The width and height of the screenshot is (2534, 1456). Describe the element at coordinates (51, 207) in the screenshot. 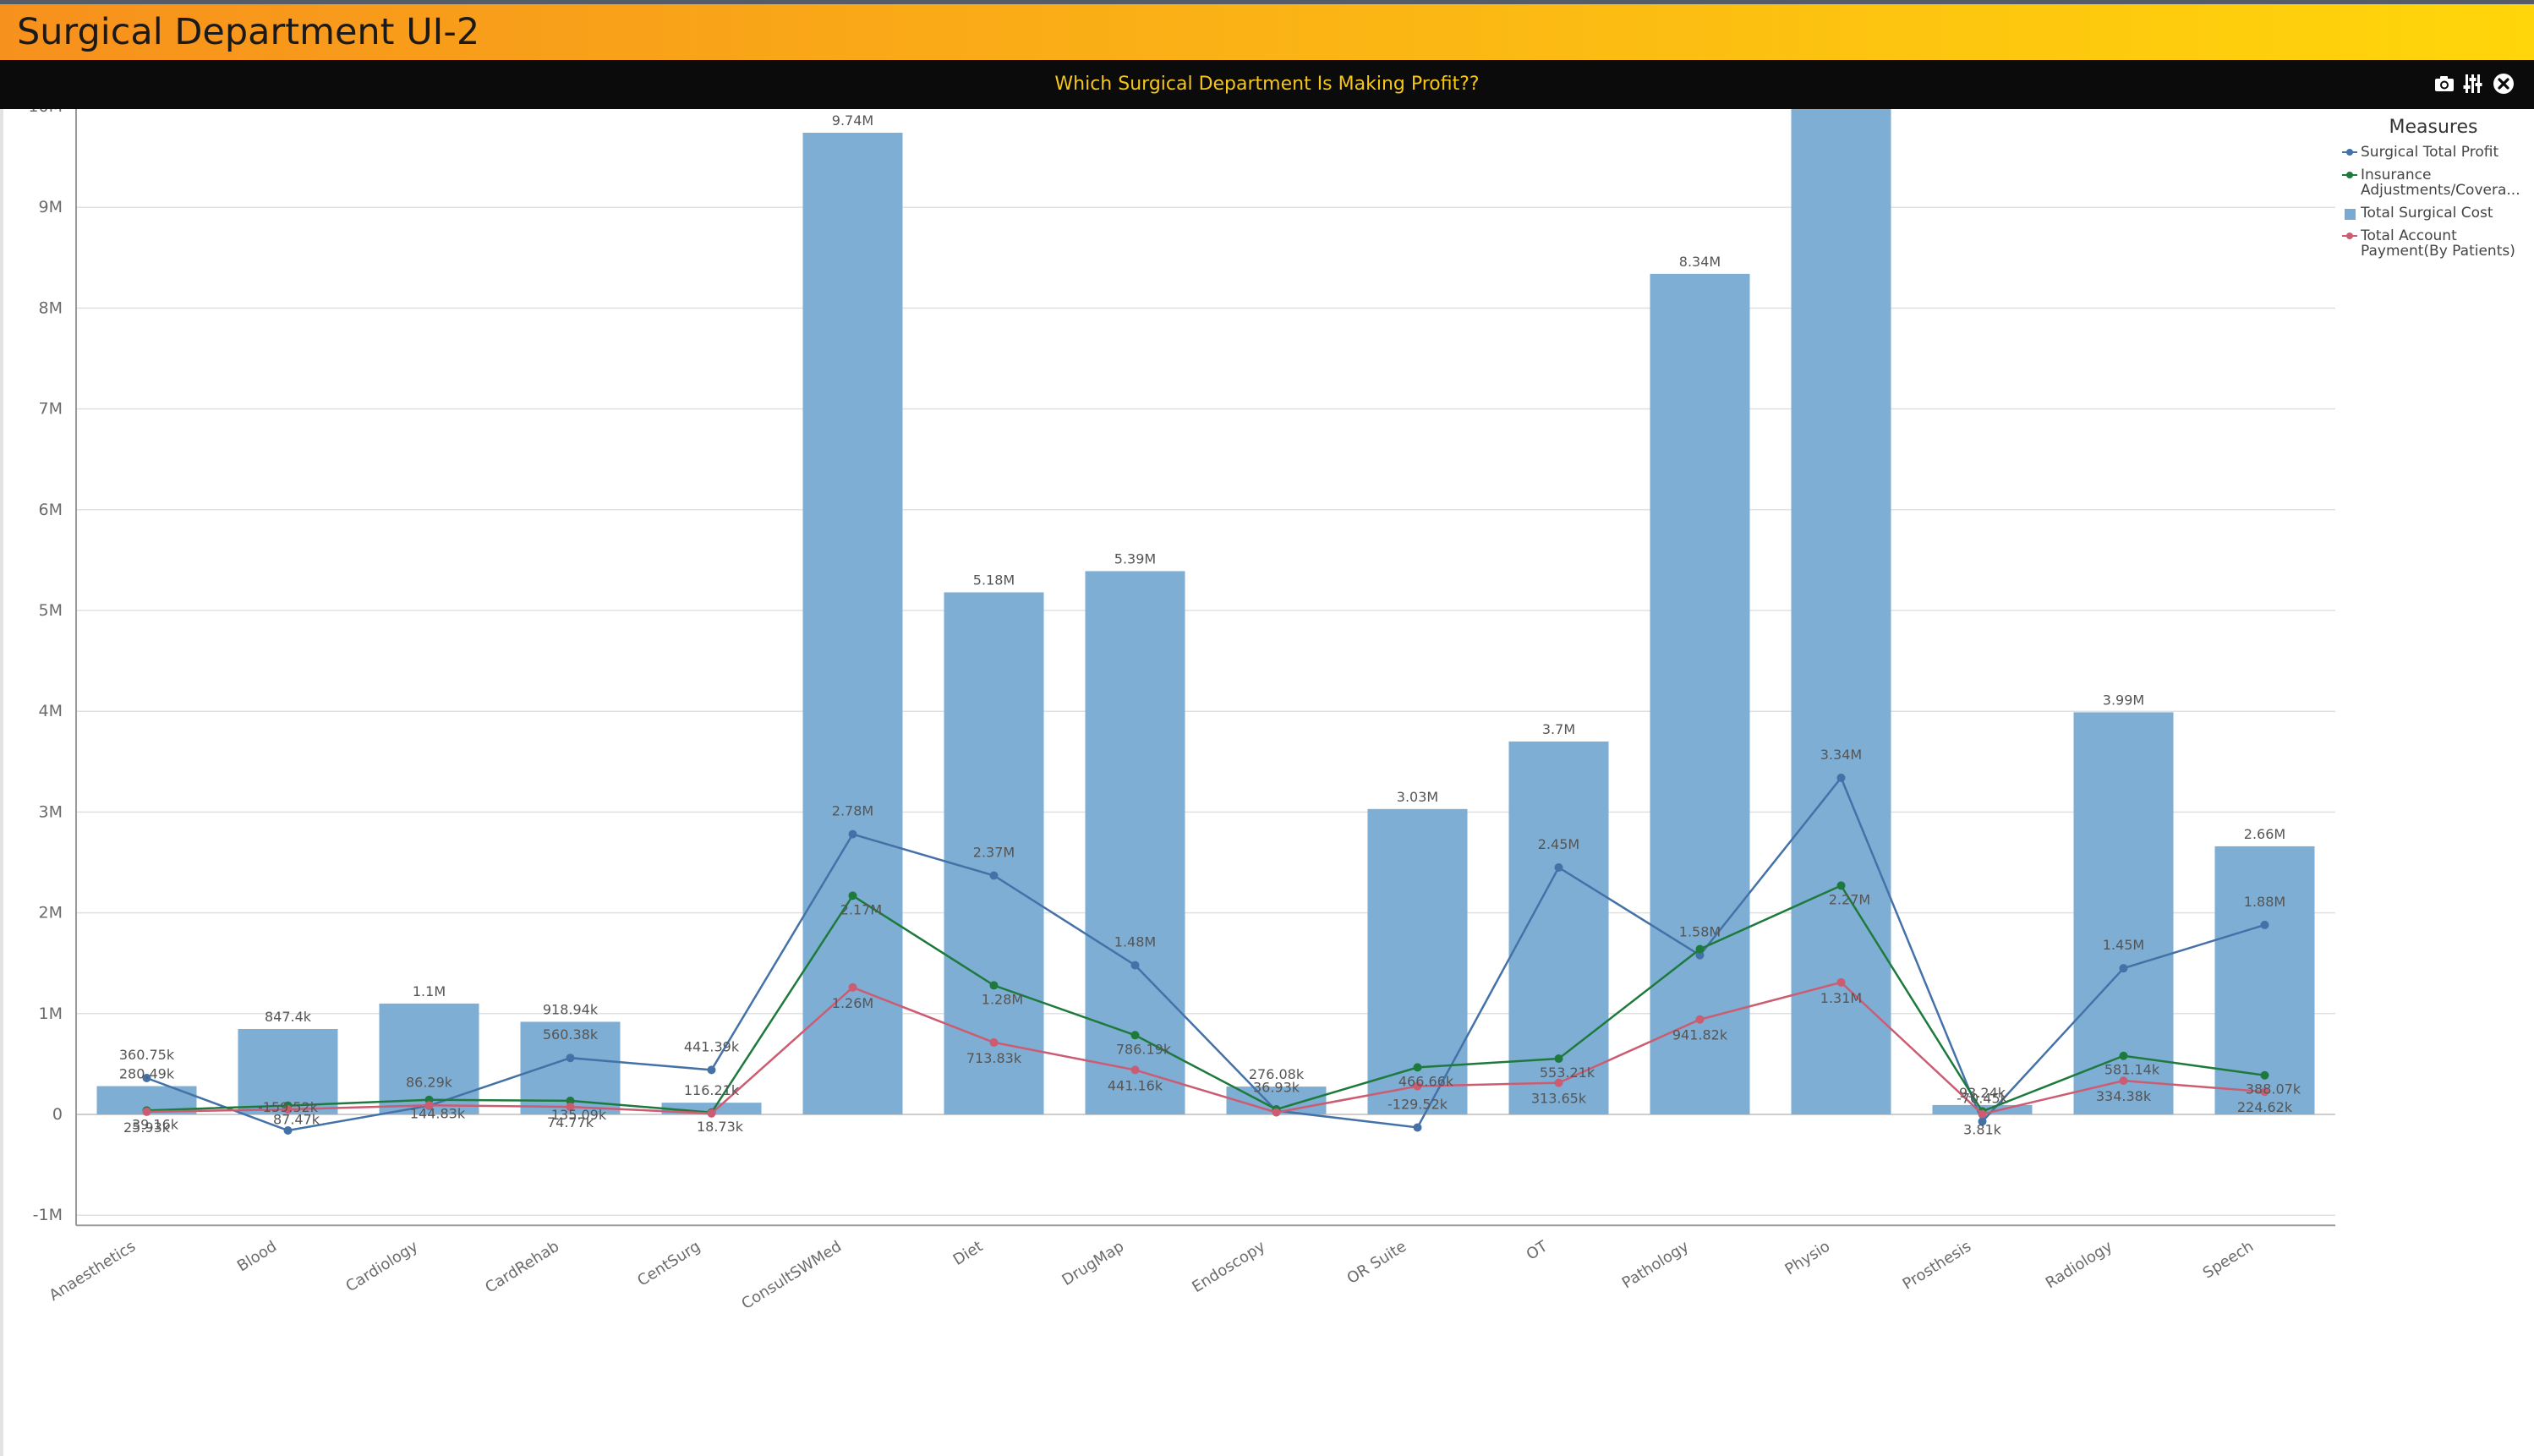

I see `y-tick-label: 9M` at that location.